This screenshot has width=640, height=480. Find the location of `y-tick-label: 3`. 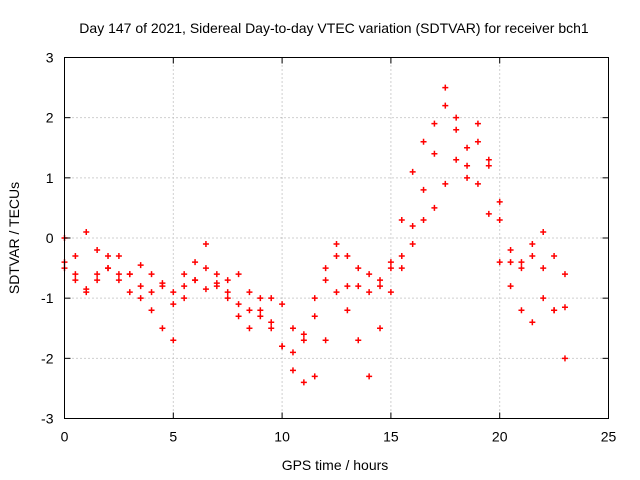

y-tick-label: 3 is located at coordinates (50, 58).